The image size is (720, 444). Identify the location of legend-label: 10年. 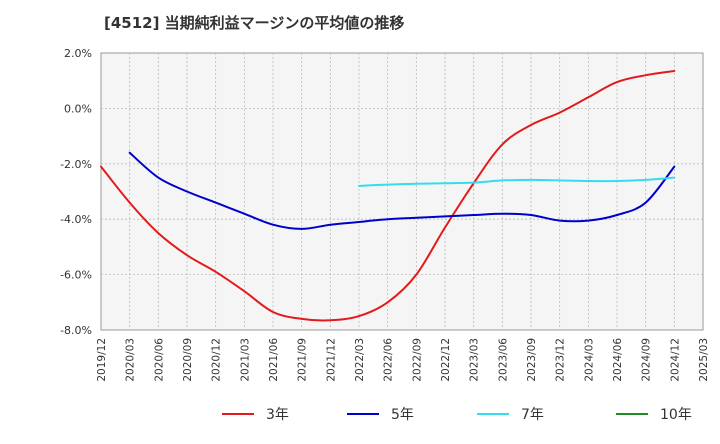
(676, 415).